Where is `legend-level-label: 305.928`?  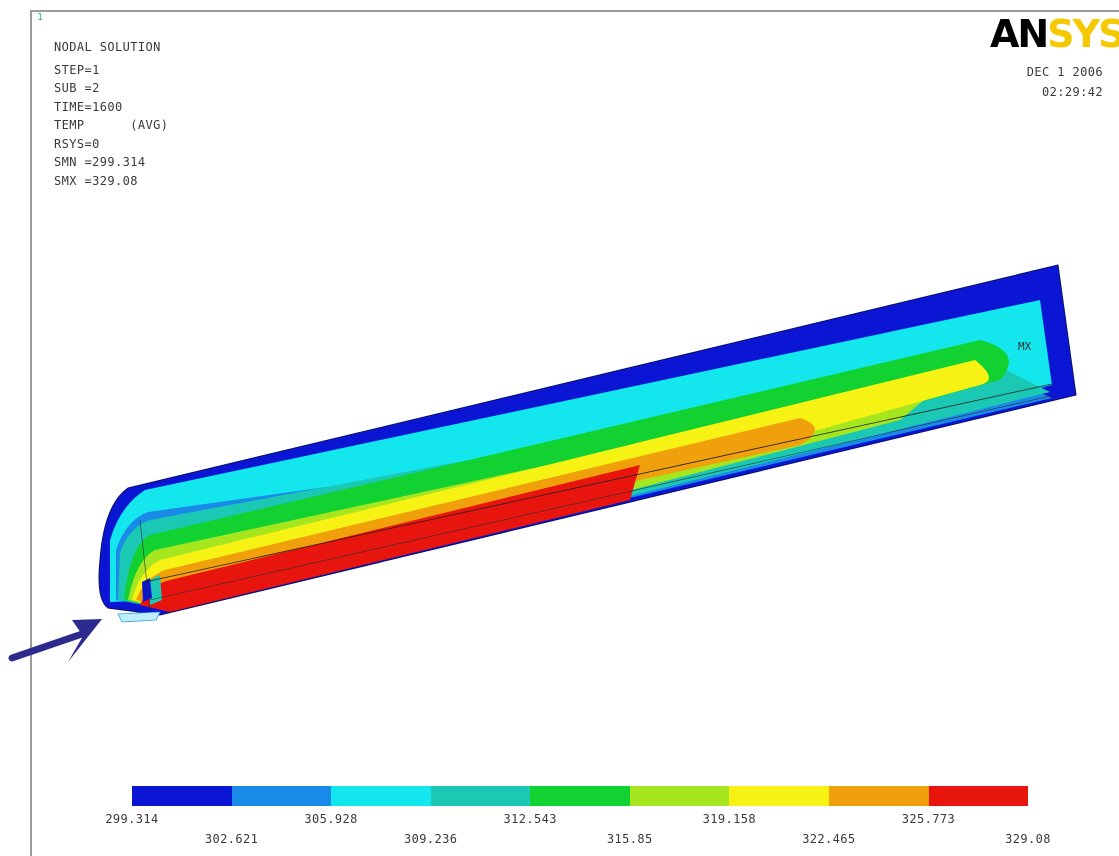 legend-level-label: 305.928 is located at coordinates (331, 819).